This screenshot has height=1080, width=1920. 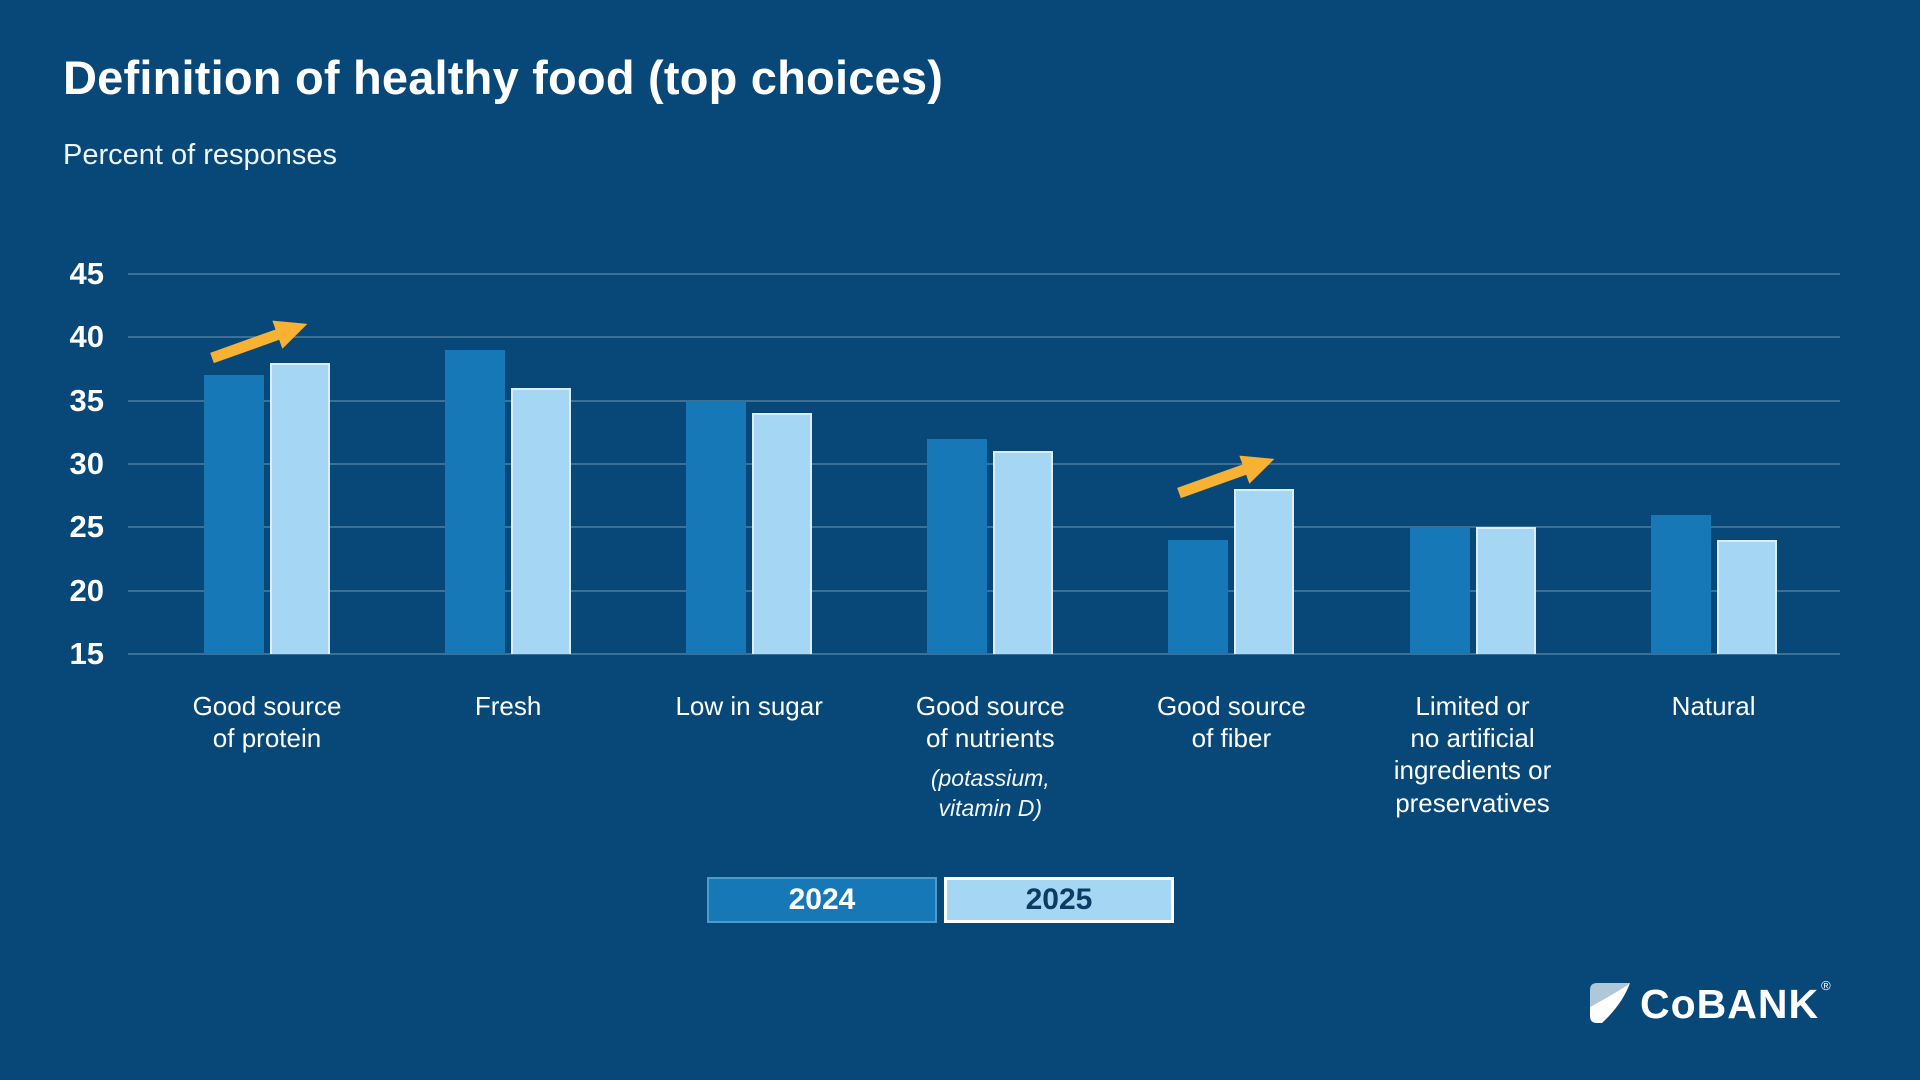 I want to click on y-axis-tick-label-45: 45, so click(x=86, y=273).